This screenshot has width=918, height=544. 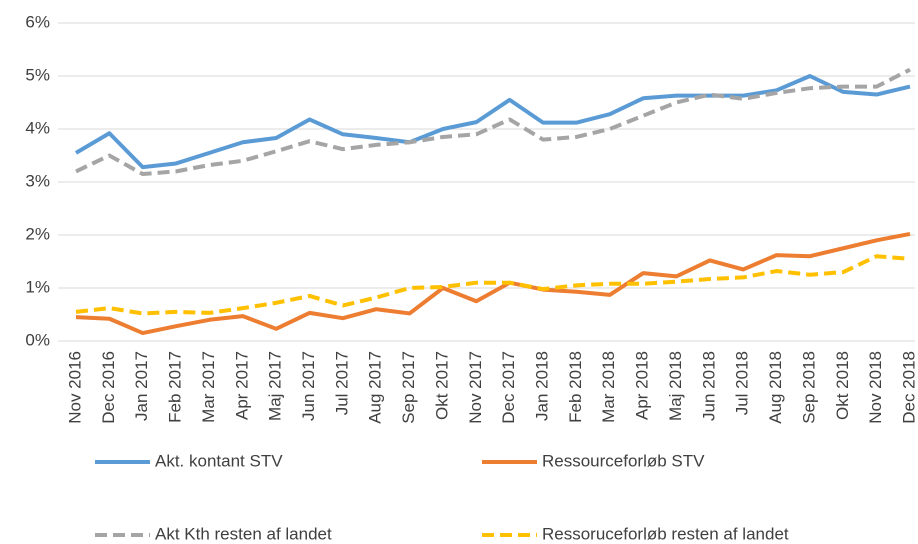 I want to click on legend-label: Akt. kontant STV, so click(x=219, y=460).